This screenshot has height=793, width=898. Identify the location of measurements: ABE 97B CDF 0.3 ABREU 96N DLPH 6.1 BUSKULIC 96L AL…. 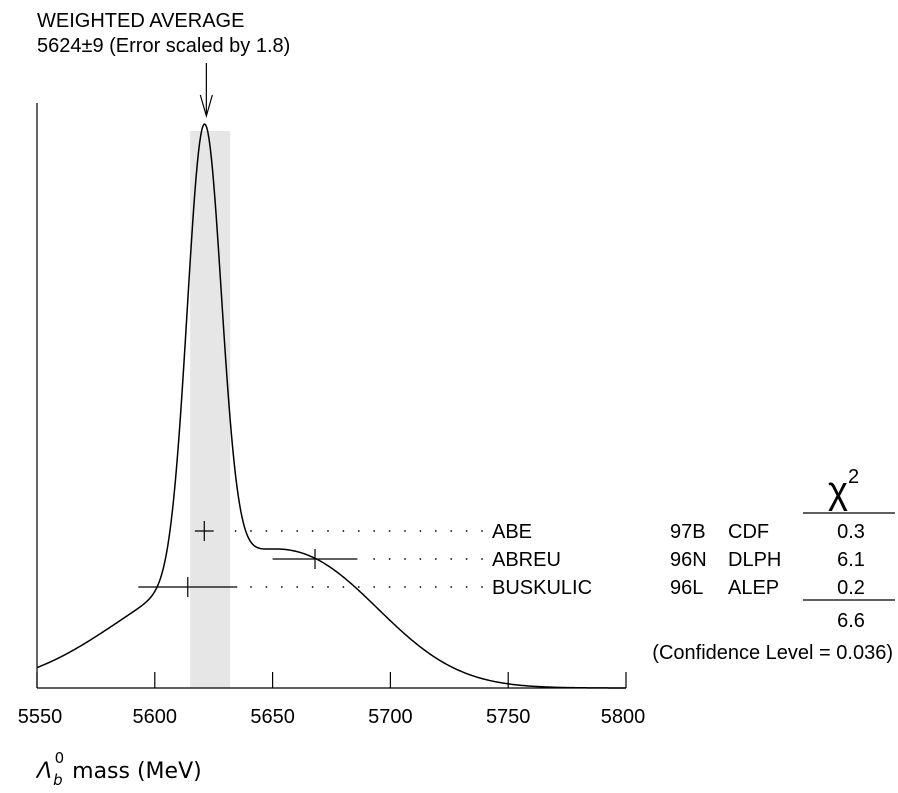
(501, 560).